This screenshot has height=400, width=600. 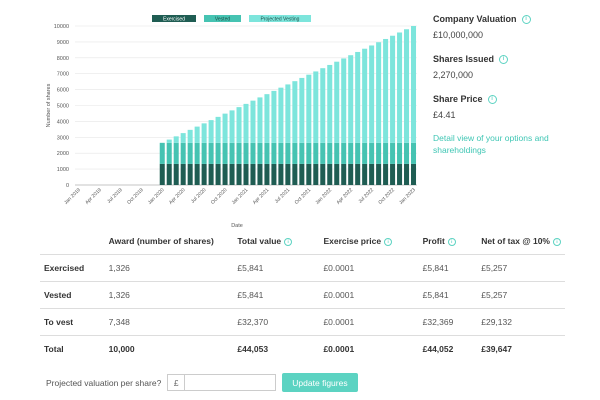 I want to click on x-tick-label: Jan 2021, so click(x=240, y=196).